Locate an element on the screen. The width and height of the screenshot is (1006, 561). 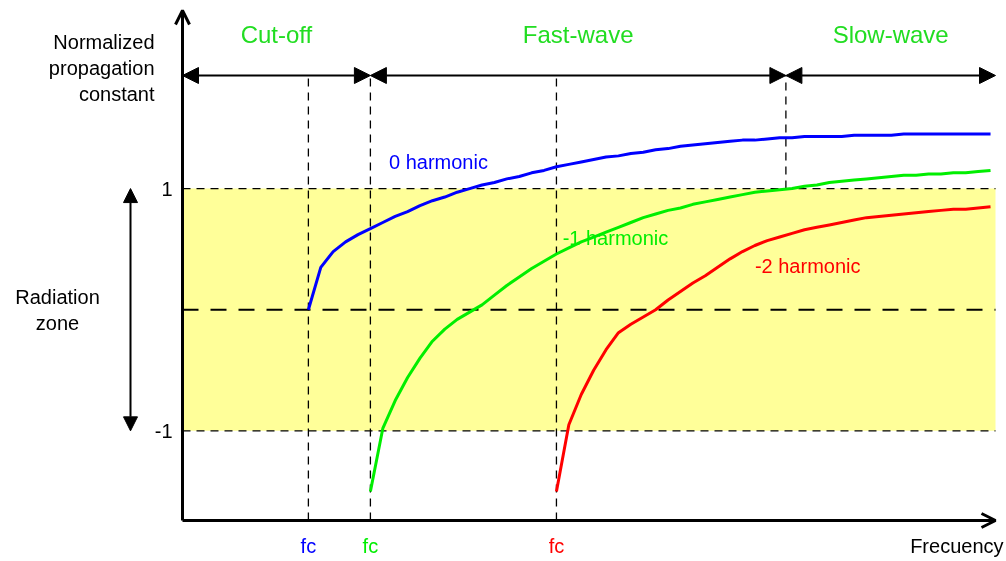
annotation: Cut-off is located at coordinates (276, 34).